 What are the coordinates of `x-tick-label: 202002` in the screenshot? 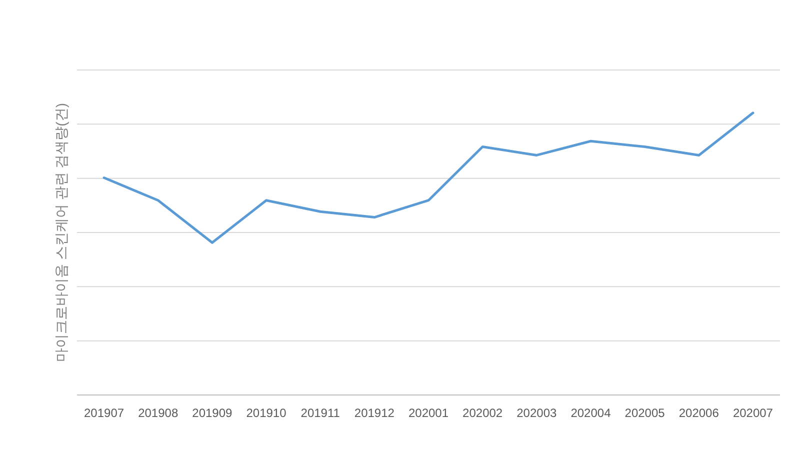 It's located at (482, 413).